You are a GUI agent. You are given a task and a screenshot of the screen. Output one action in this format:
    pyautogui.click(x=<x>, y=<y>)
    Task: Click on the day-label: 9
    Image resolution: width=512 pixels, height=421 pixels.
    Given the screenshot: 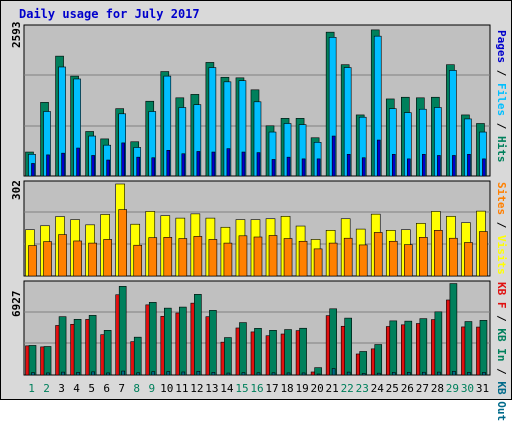 What is the action you would take?
    pyautogui.click(x=151, y=388)
    